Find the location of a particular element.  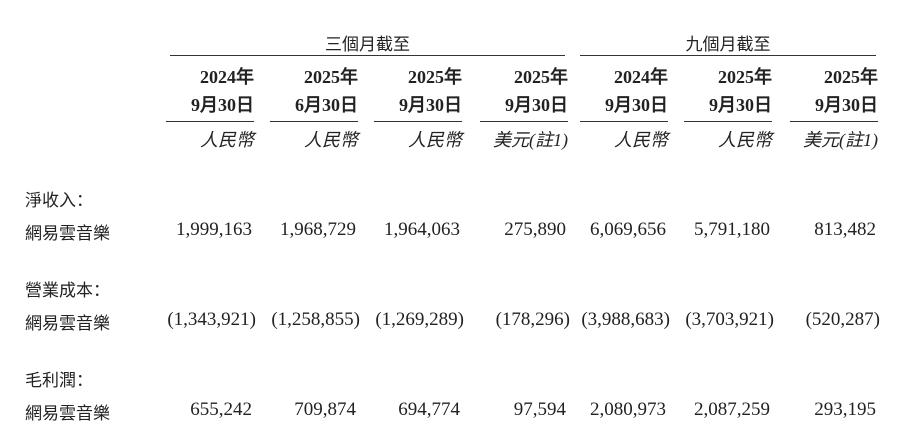

table-cell: (520,287) is located at coordinates (842, 319).